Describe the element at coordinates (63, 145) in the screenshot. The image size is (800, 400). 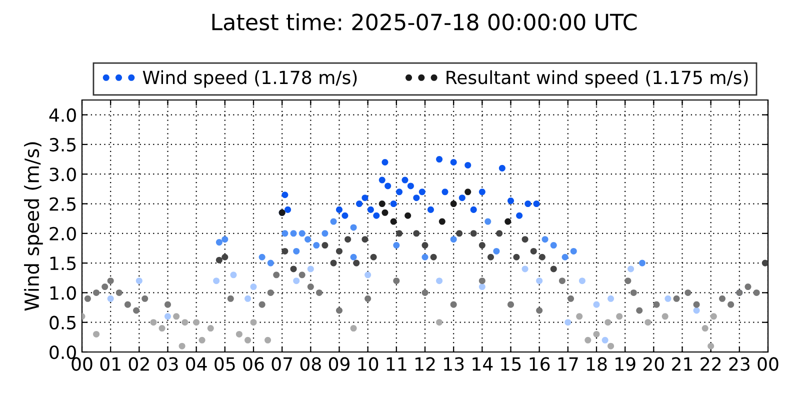
I see `y-tick-label: 3.5` at that location.